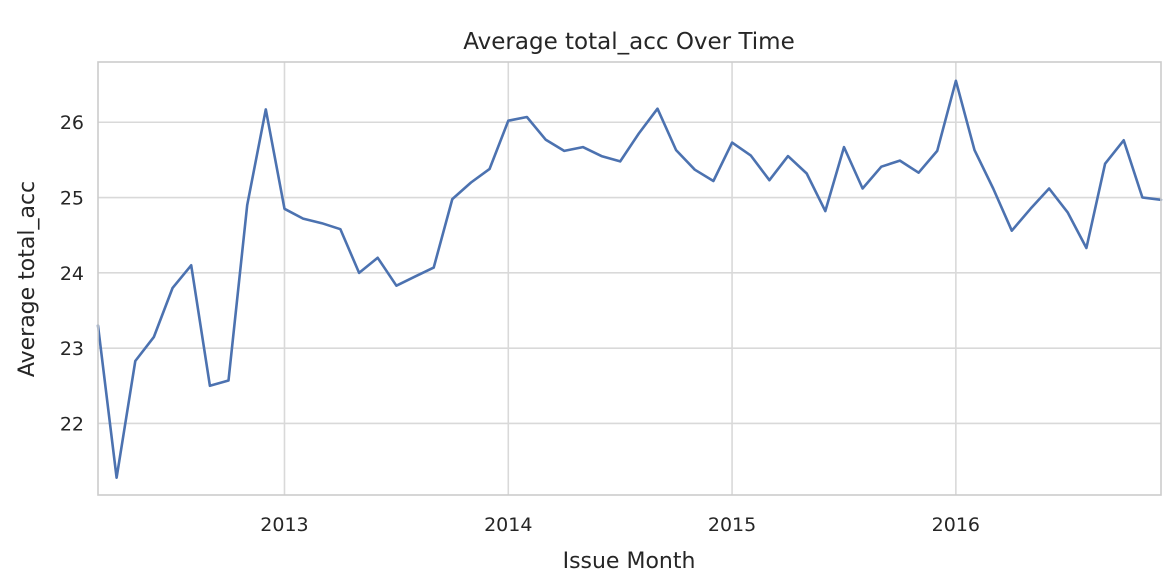  What do you see at coordinates (27, 279) in the screenshot?
I see `y-axis-label: Average total_acc` at bounding box center [27, 279].